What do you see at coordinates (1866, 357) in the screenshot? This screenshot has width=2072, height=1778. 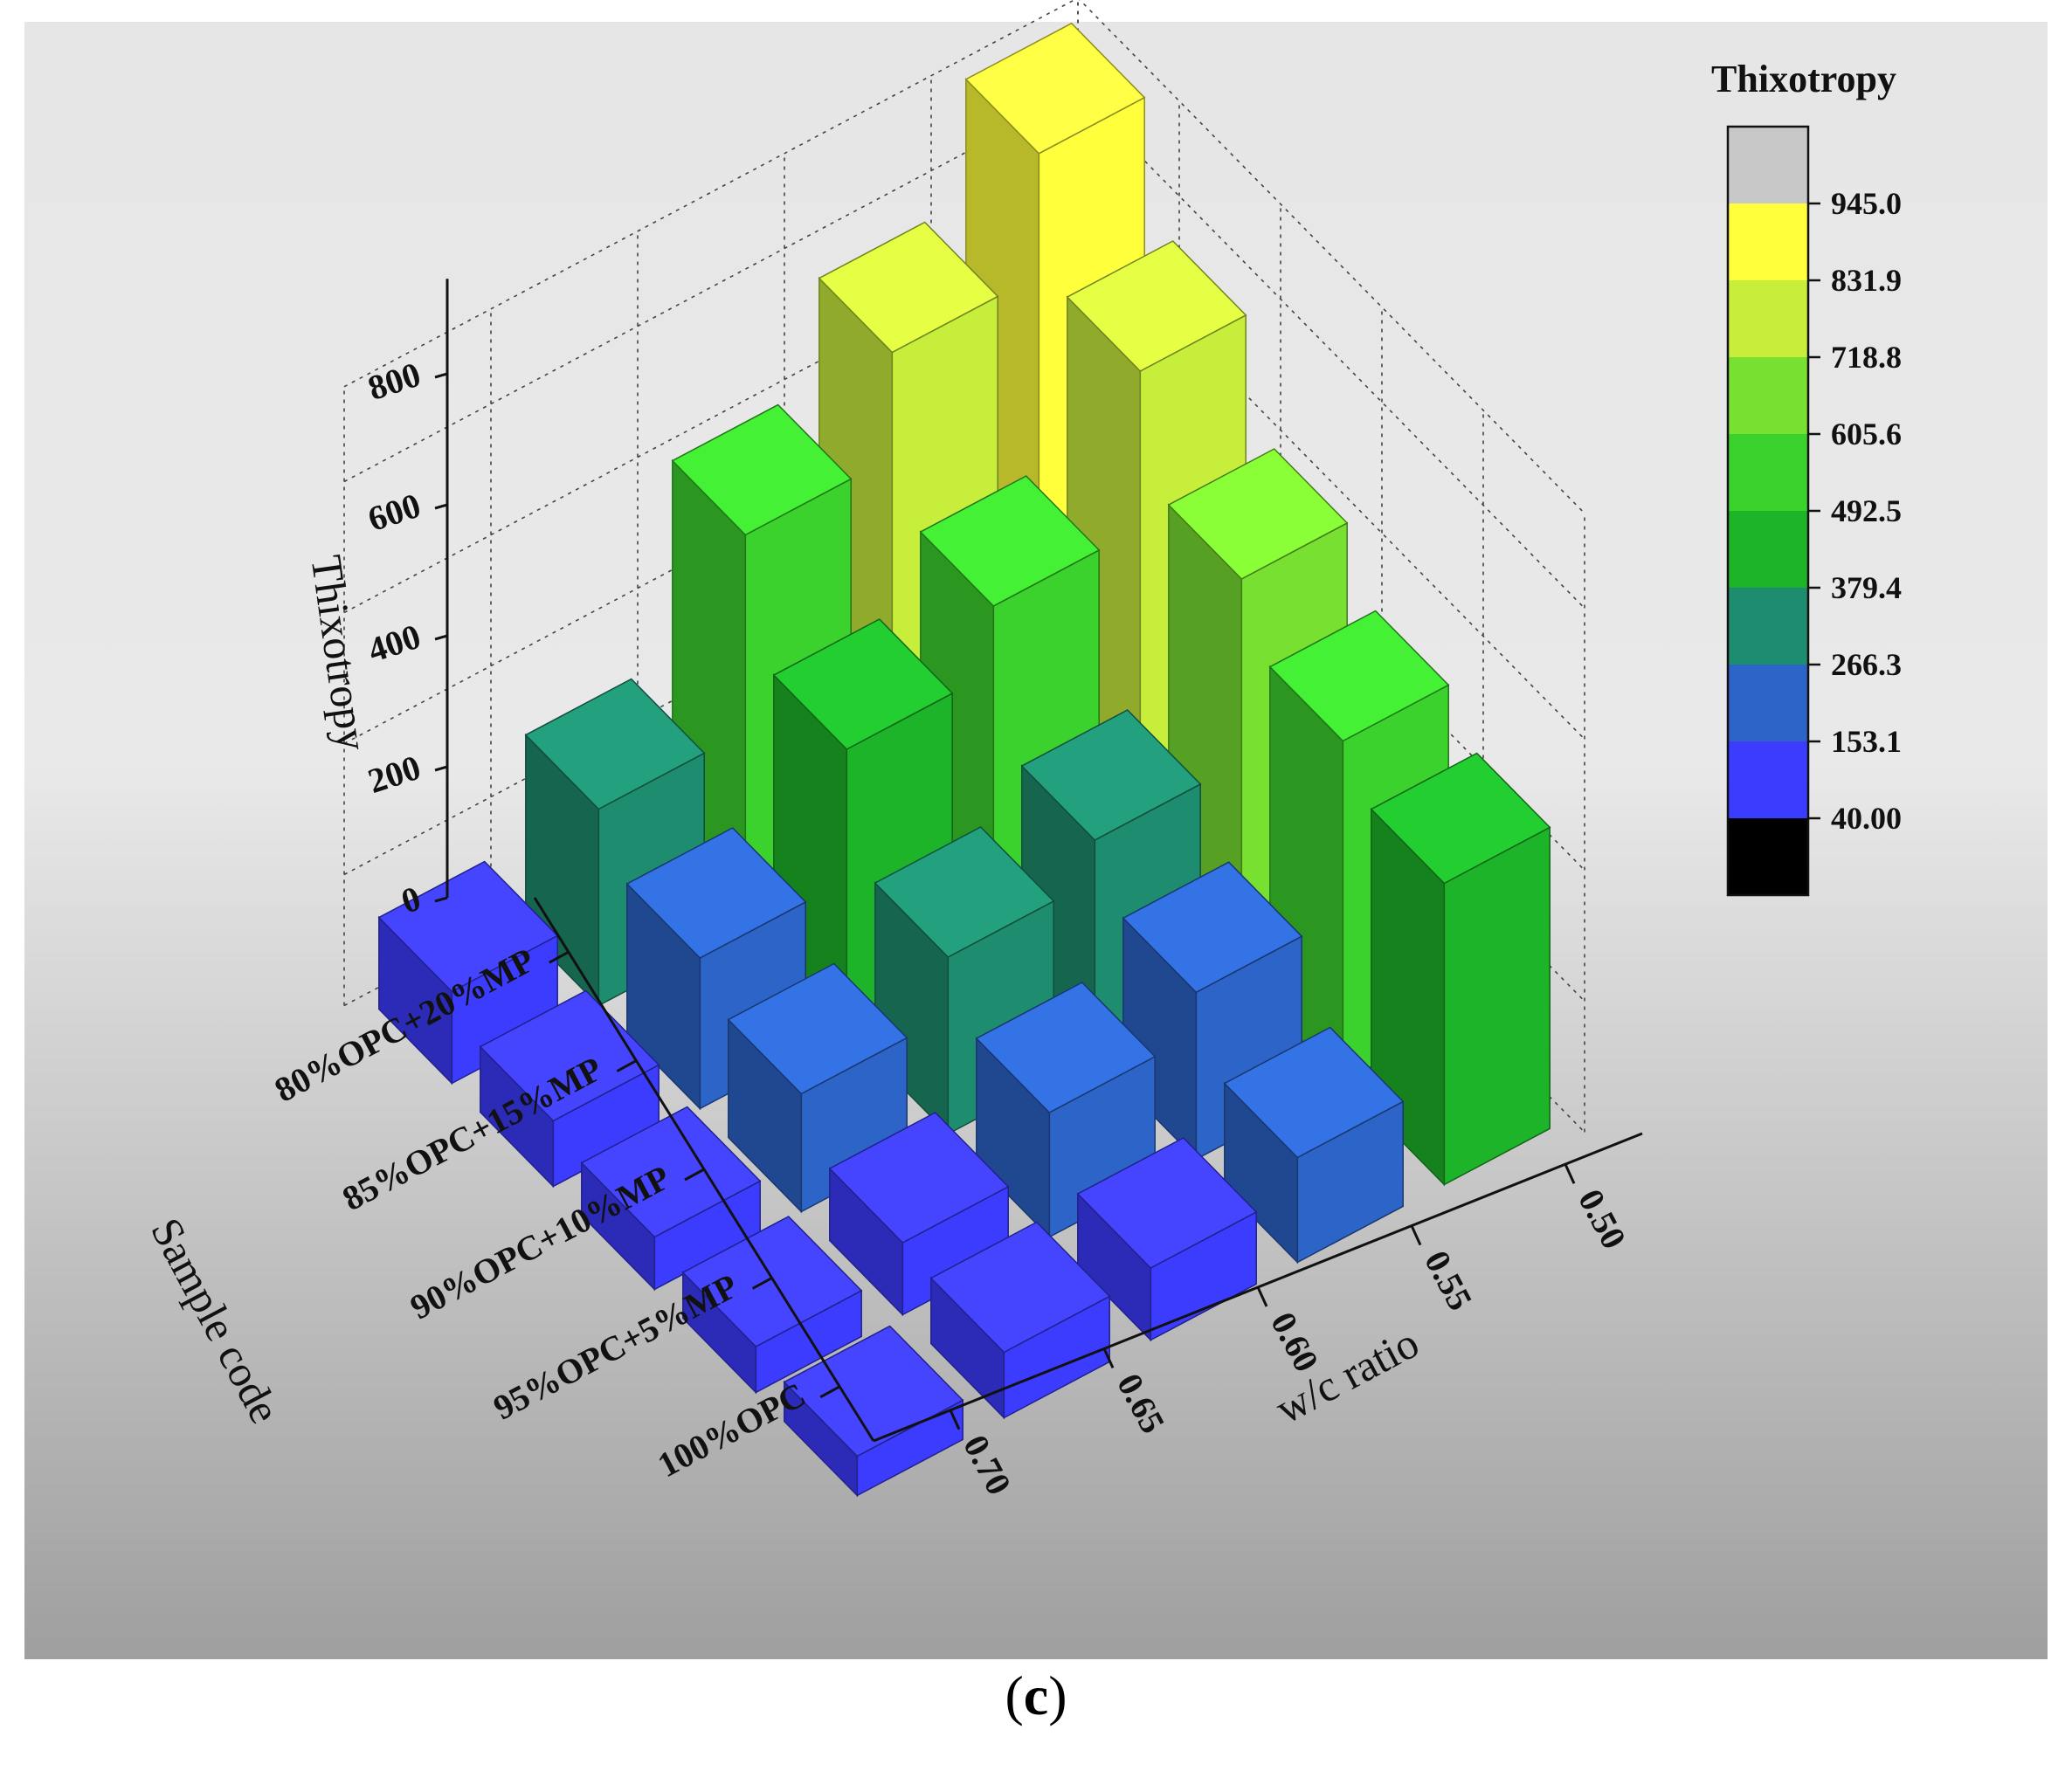 I see `legend-tick-label: 718.8` at bounding box center [1866, 357].